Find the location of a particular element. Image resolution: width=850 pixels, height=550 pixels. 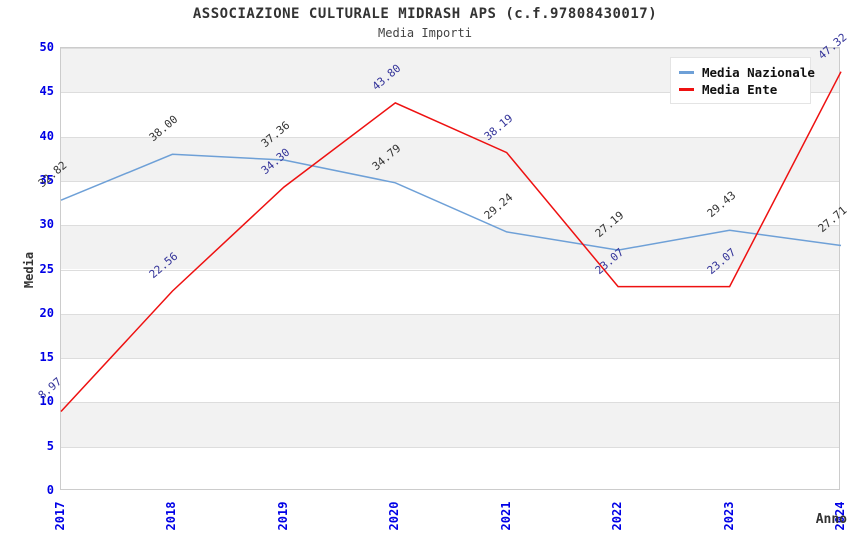

y-tick-label: 25 is located at coordinates (46, 268).